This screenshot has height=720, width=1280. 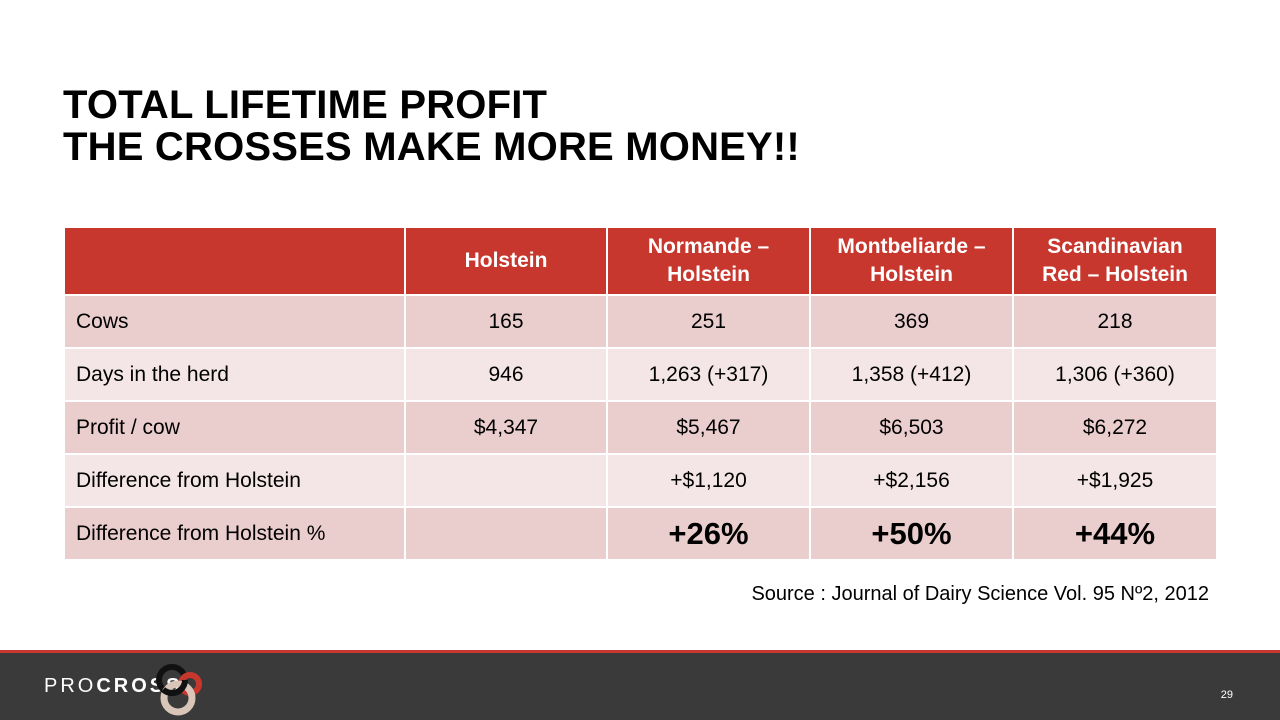 What do you see at coordinates (234, 261) in the screenshot?
I see `header-empty-cell` at bounding box center [234, 261].